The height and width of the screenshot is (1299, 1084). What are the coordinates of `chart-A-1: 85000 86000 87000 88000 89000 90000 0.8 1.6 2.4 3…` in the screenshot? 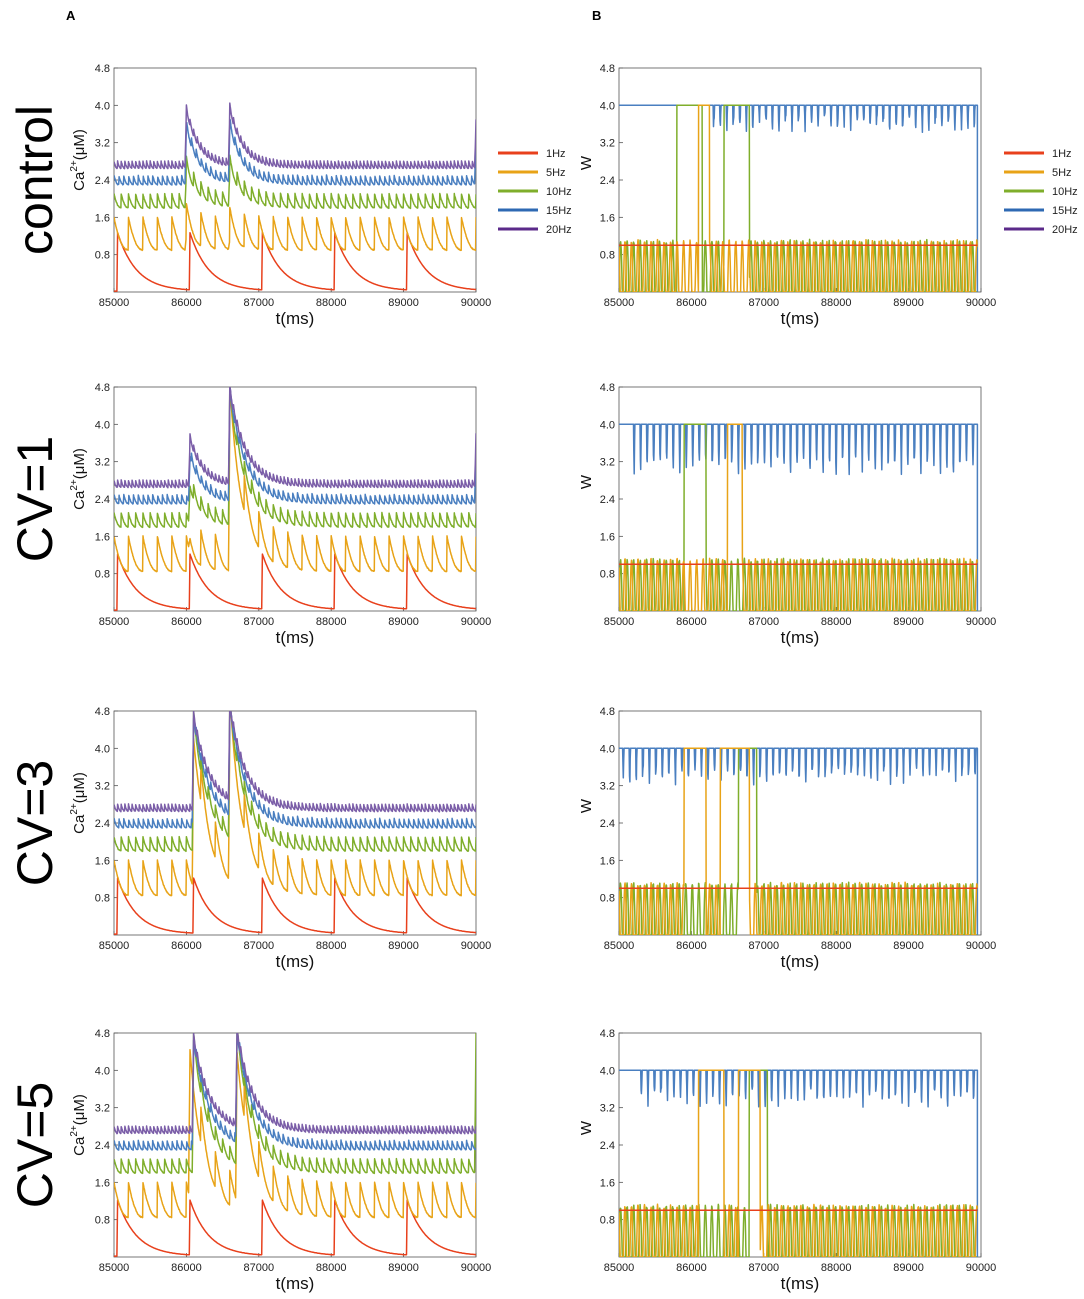 It's located at (280, 514).